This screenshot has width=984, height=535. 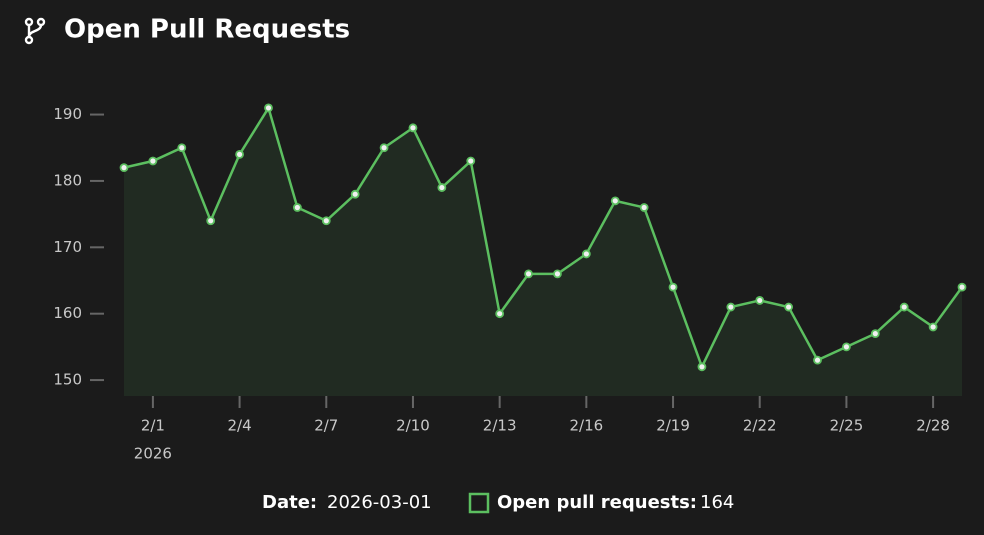 I want to click on tooltip-value: 164, so click(x=717, y=502).